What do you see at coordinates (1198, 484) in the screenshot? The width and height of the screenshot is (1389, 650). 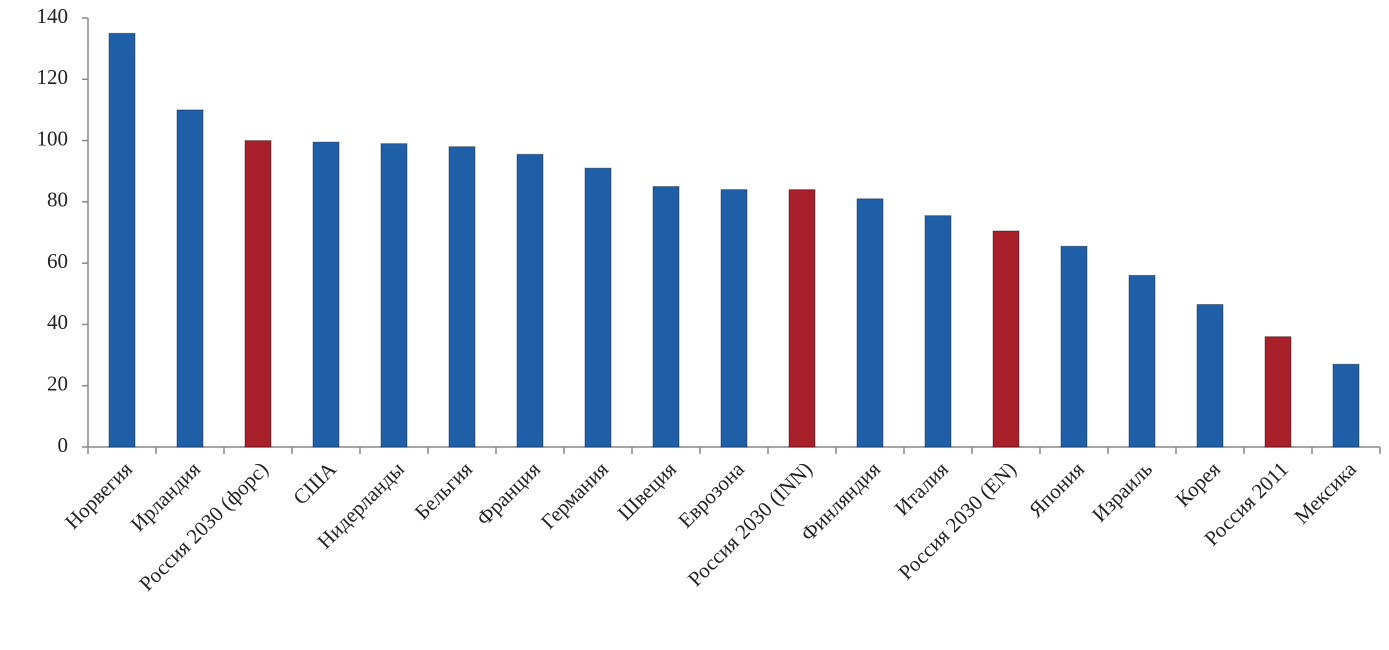 I see `x-tick-label: Корея` at bounding box center [1198, 484].